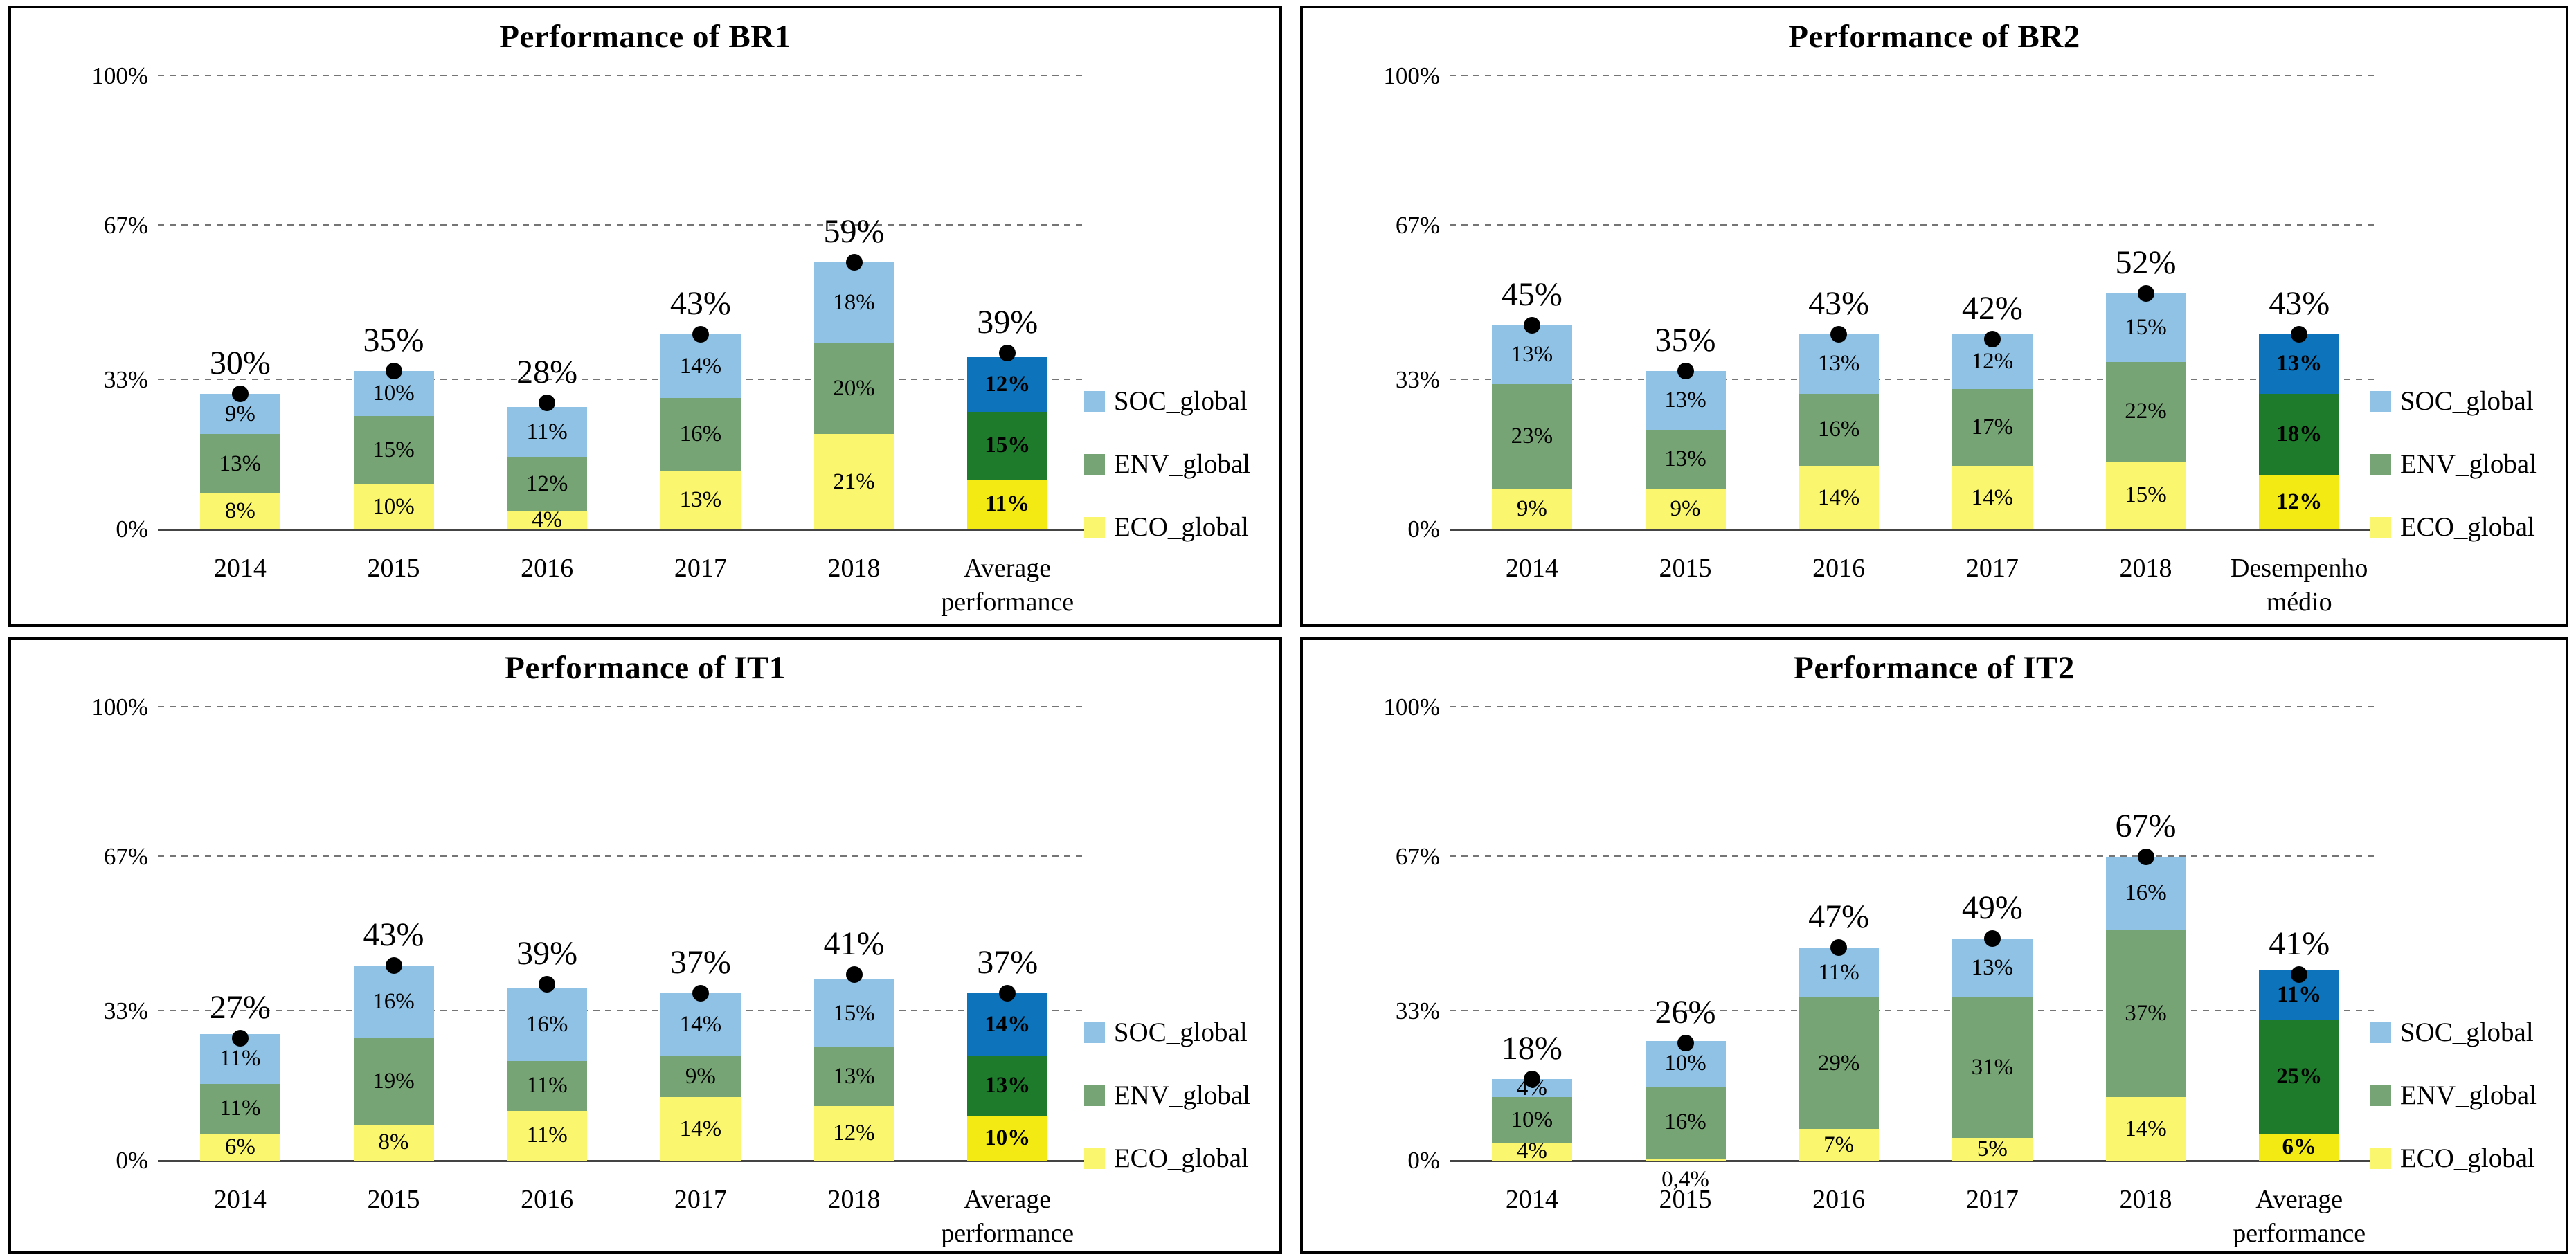  What do you see at coordinates (1685, 1063) in the screenshot?
I see `segment-label: 10%` at bounding box center [1685, 1063].